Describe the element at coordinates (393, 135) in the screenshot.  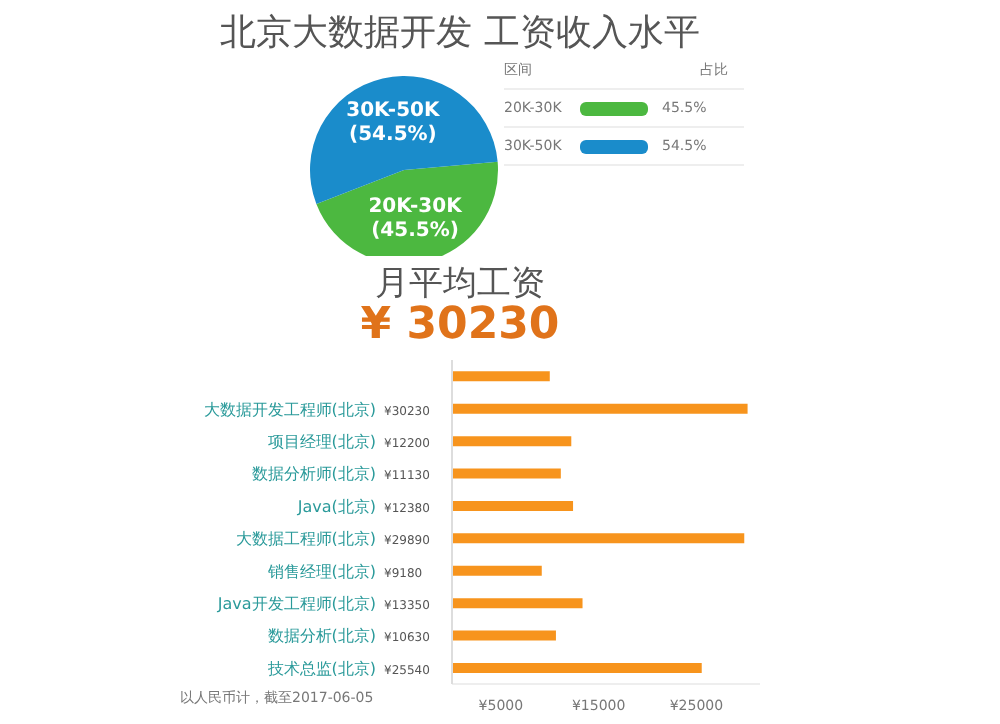
I see `data-label: (54.5%)` at that location.